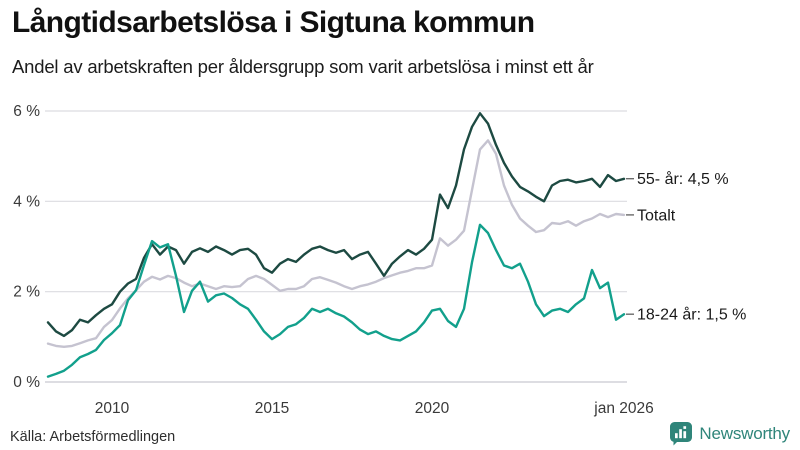  What do you see at coordinates (686, 247) in the screenshot?
I see `series-end-labels: 55- år: 4,5 % Totalt 18-24 år: 1,5 %` at bounding box center [686, 247].